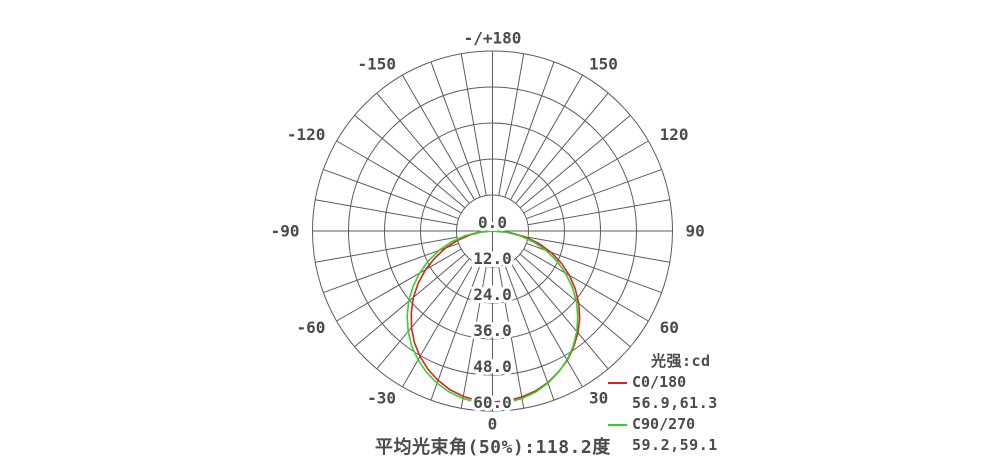 The height and width of the screenshot is (472, 1000). Describe the element at coordinates (493, 447) in the screenshot. I see `average-beam-angle-text: 平均光束角(50%):118.2度` at that location.